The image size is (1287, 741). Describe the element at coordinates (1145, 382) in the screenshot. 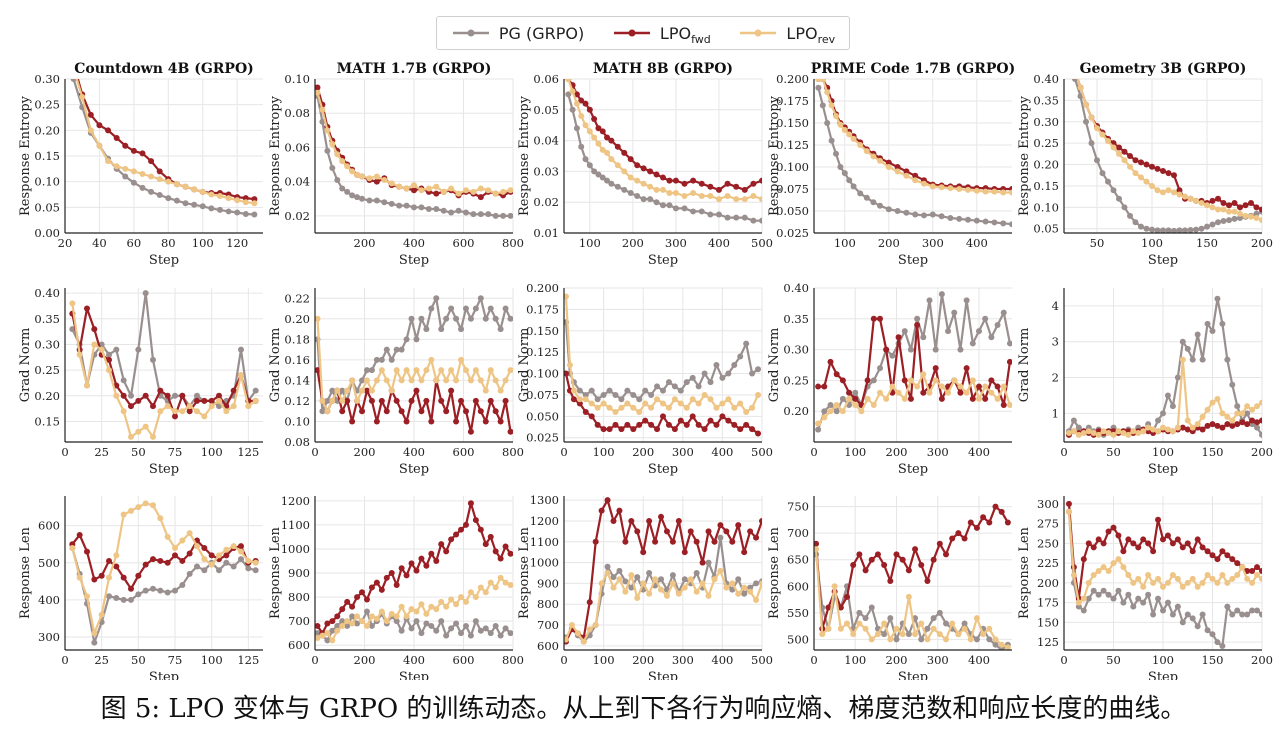

I see `chart-panel-9: 0 50 100 150 200 1 2 3 4 Step Grad Norm` at that location.